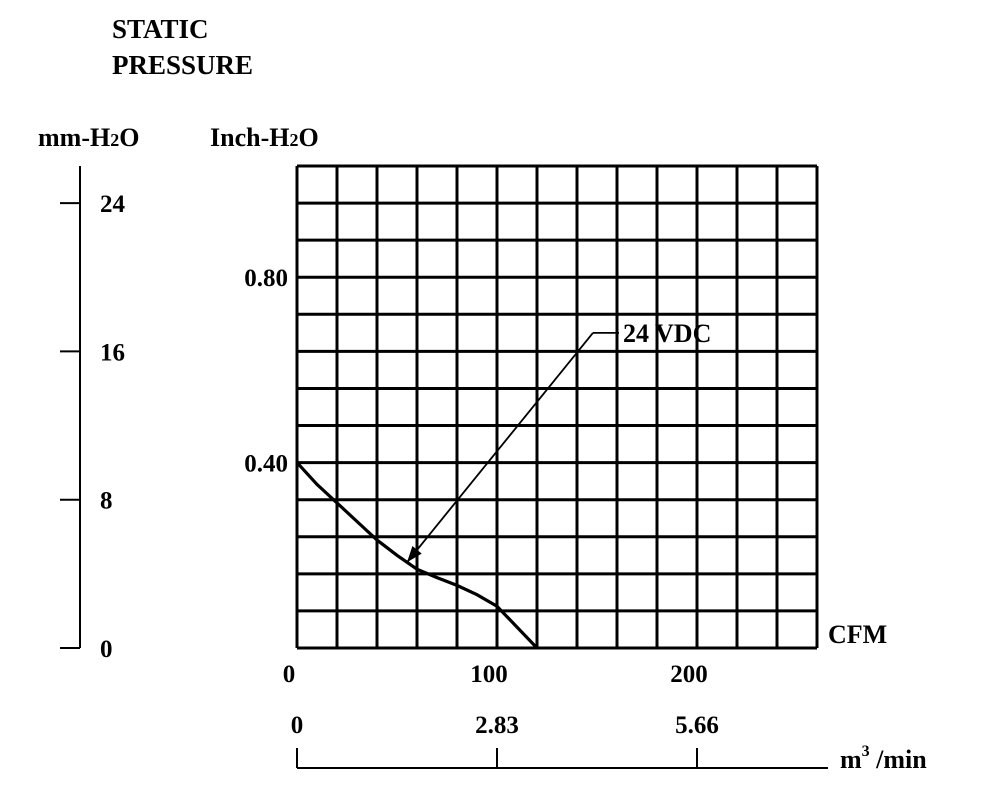  I want to click on inch-tick-label: 0.80, so click(266, 278).